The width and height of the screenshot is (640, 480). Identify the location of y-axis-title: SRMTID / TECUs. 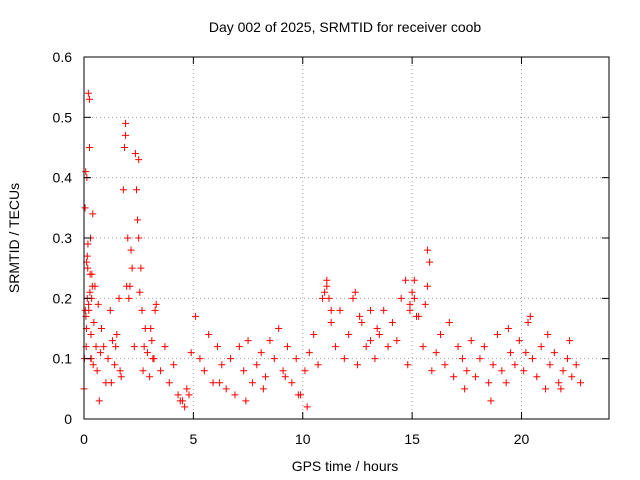
(14, 238).